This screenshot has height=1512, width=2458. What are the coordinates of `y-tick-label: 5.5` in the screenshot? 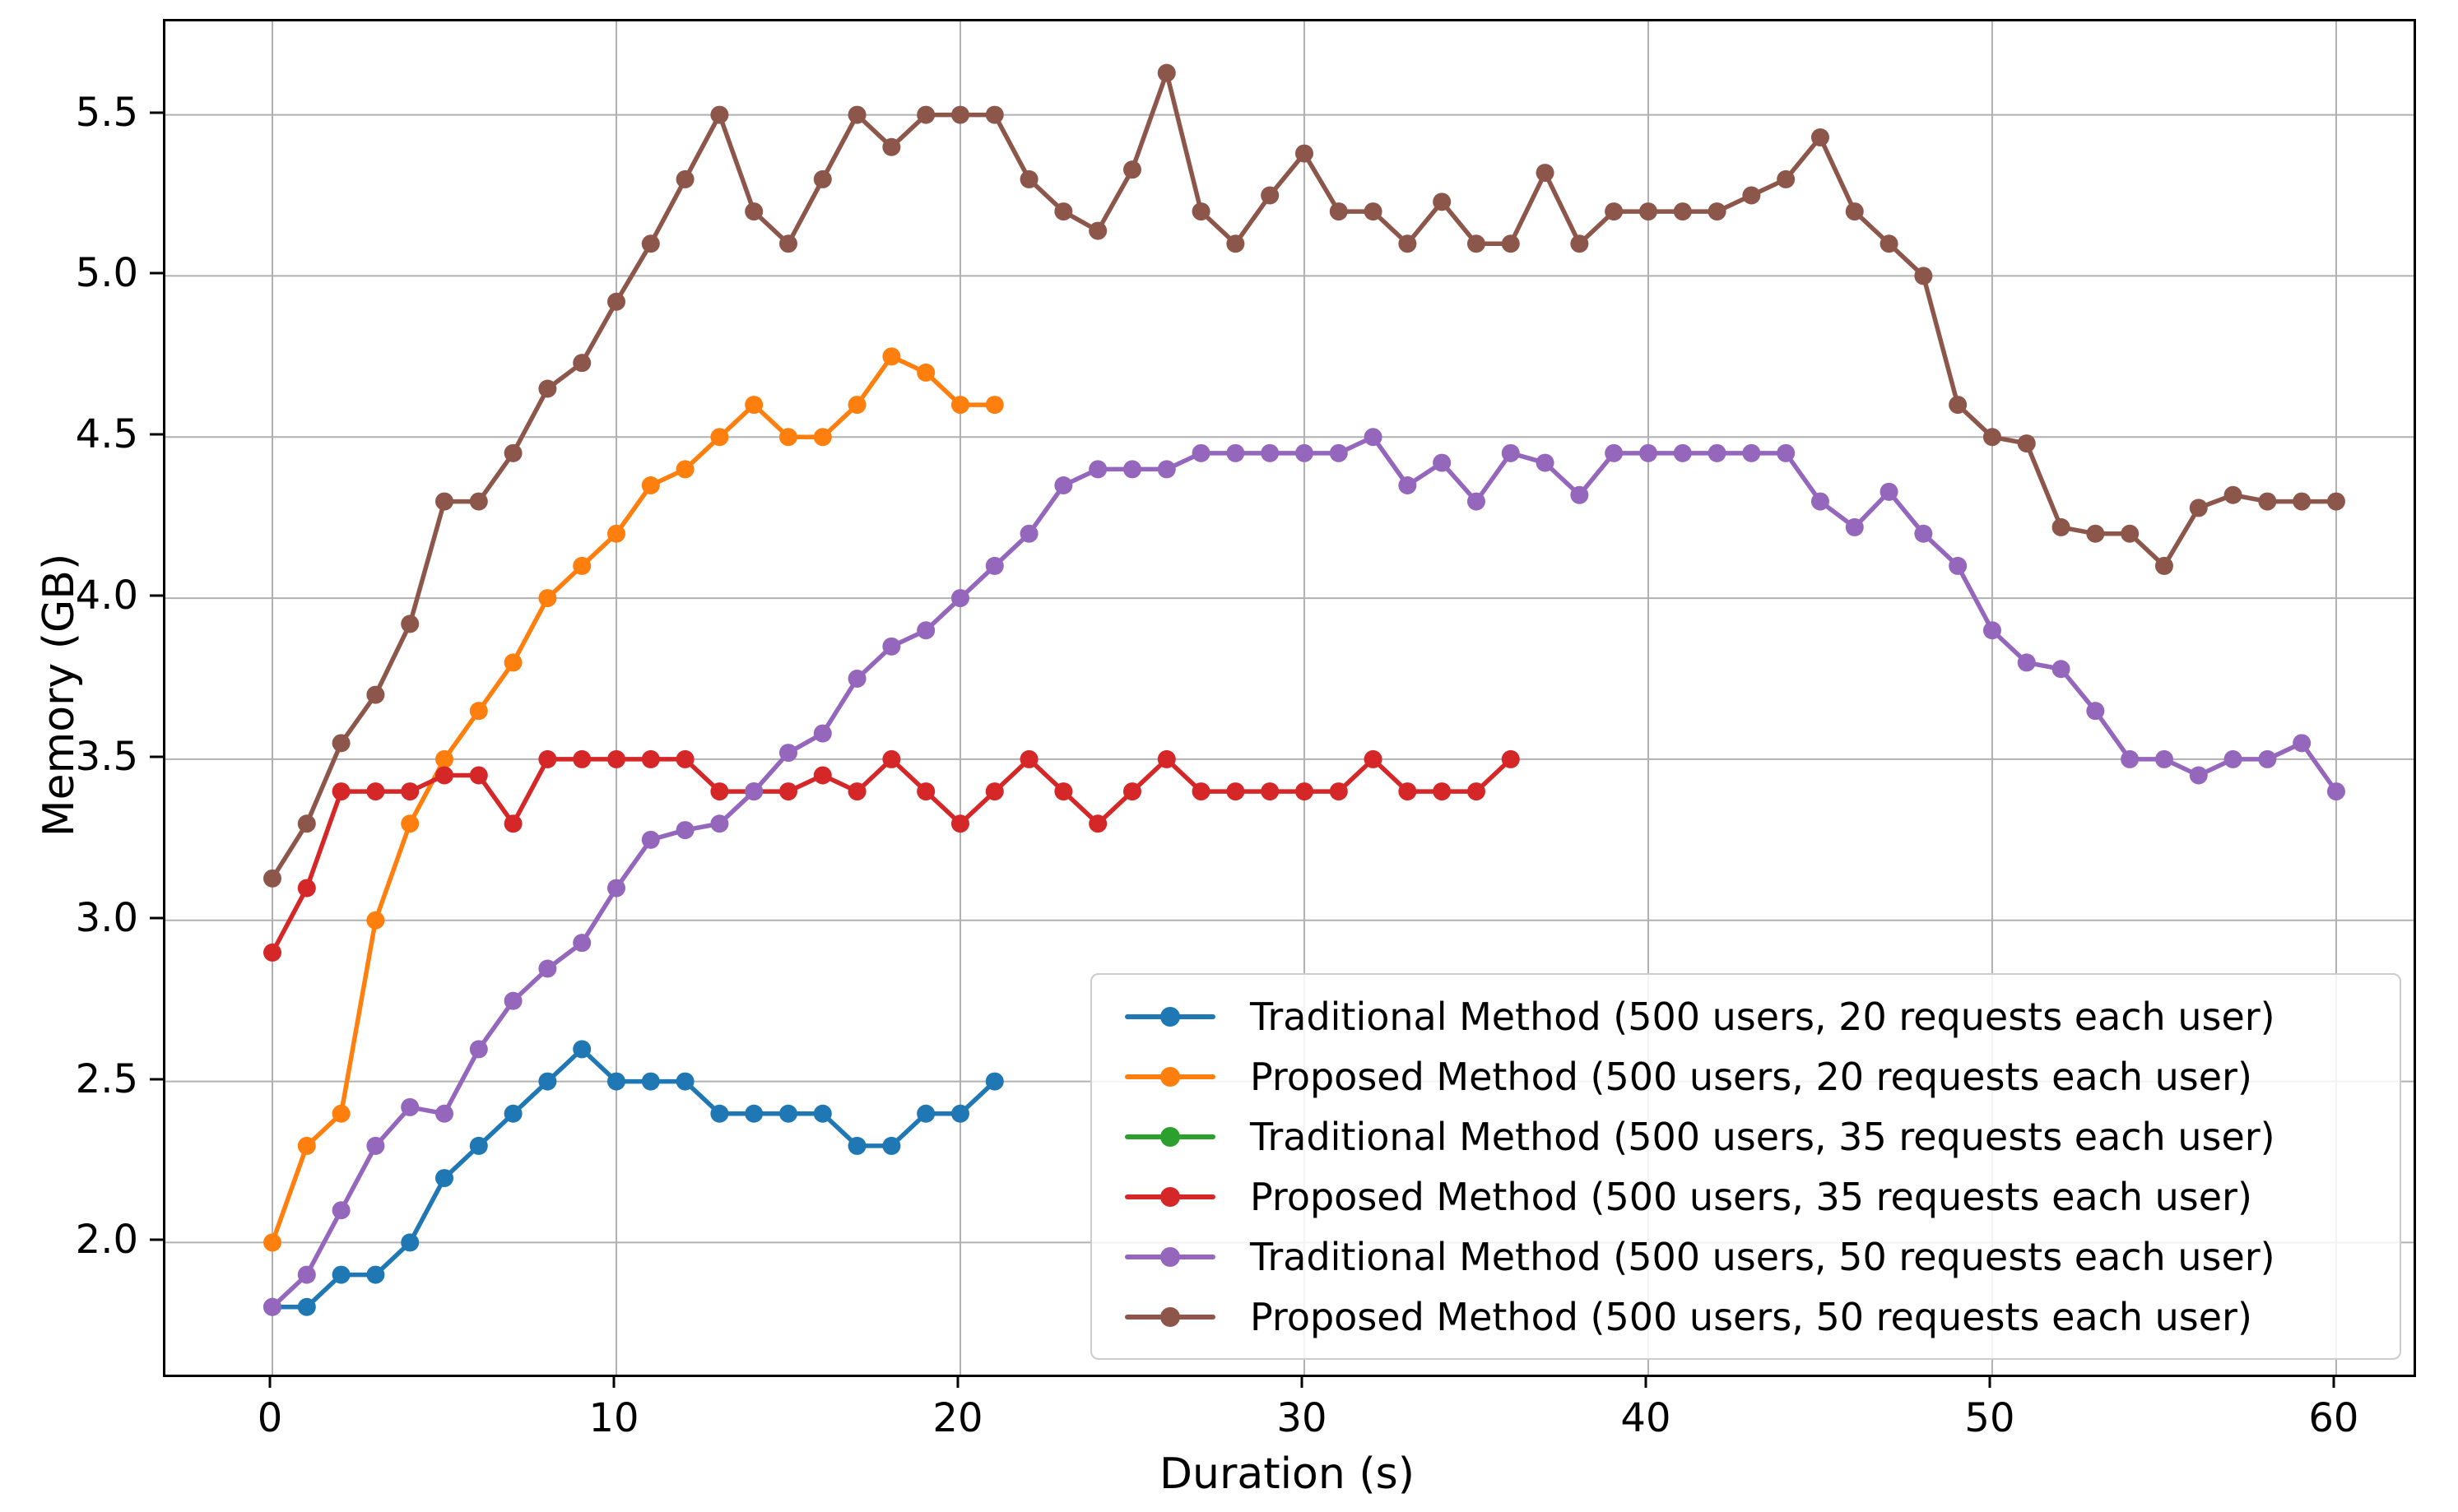 It's located at (106, 112).